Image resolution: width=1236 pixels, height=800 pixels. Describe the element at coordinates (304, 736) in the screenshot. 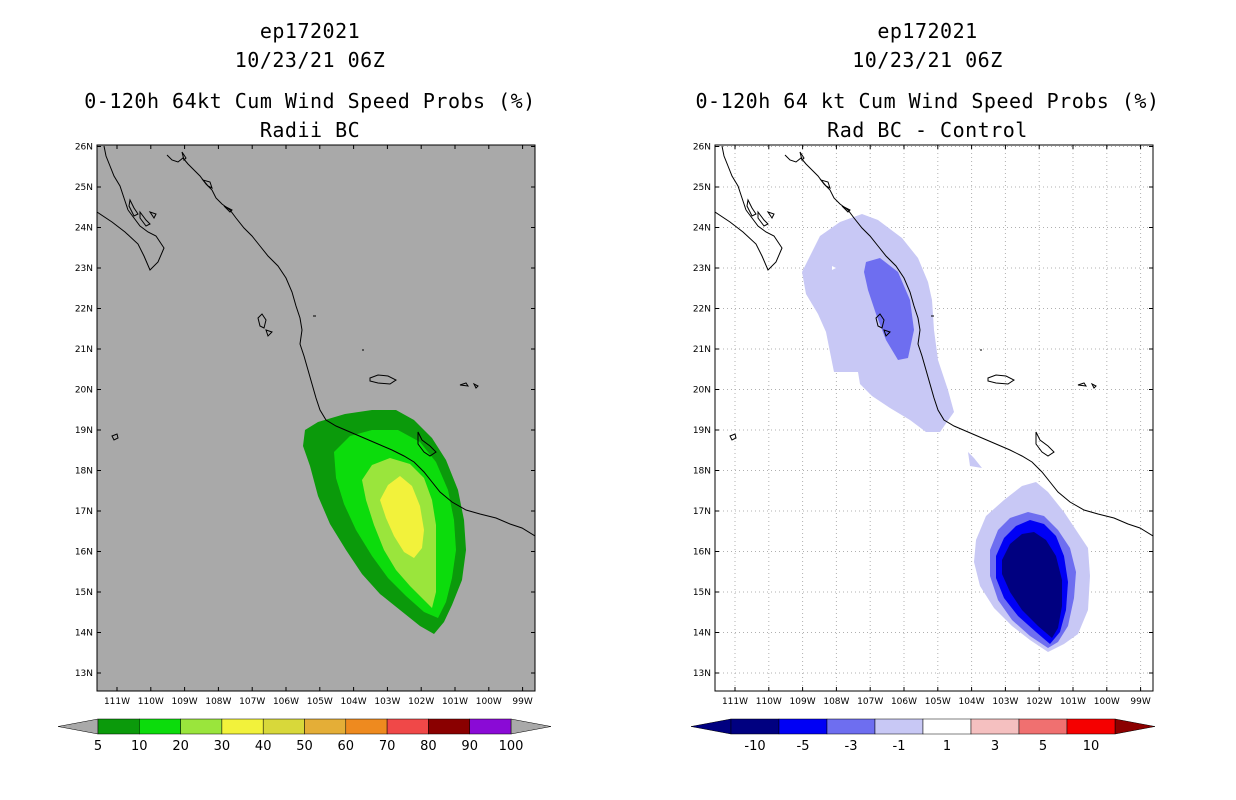

I see `left-colorbar: 5 10 20 30 40 50 60 70 80 90 100` at that location.